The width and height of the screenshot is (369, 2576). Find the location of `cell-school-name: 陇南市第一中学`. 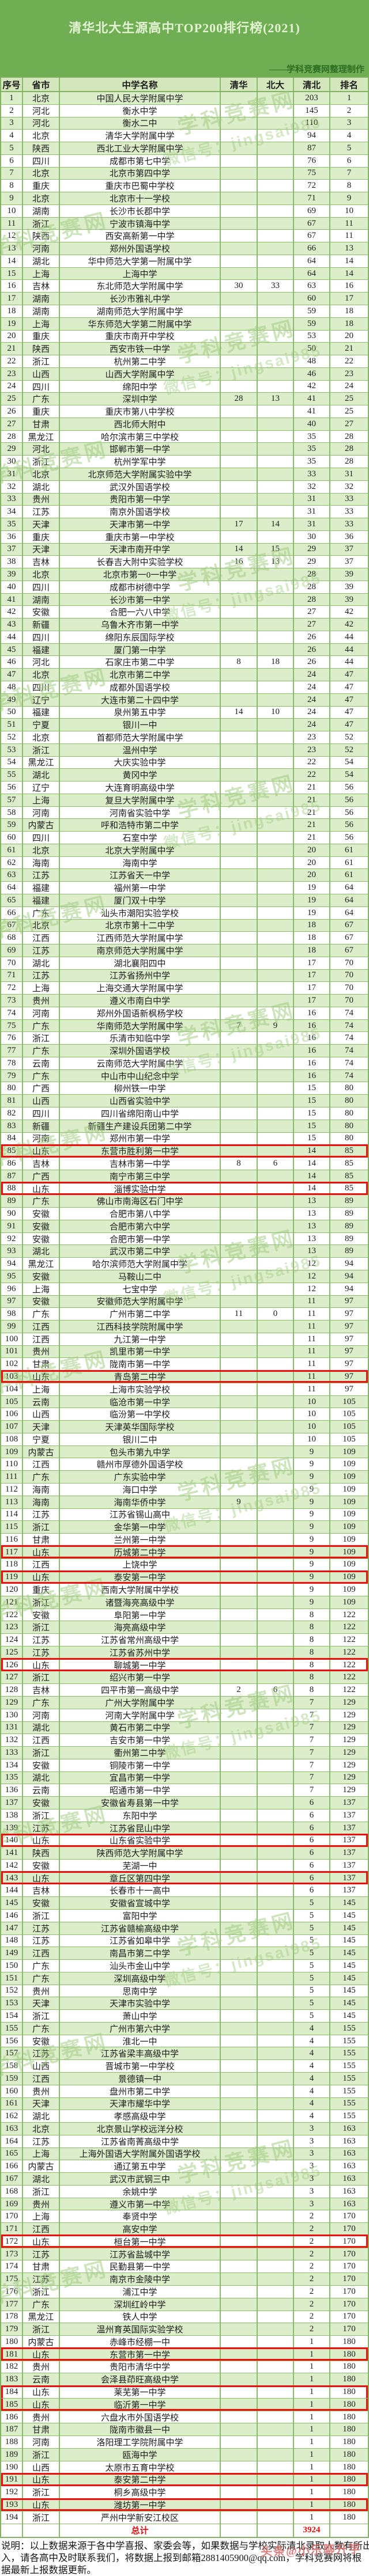

cell-school-name: 陇南市第一中学 is located at coordinates (140, 1364).